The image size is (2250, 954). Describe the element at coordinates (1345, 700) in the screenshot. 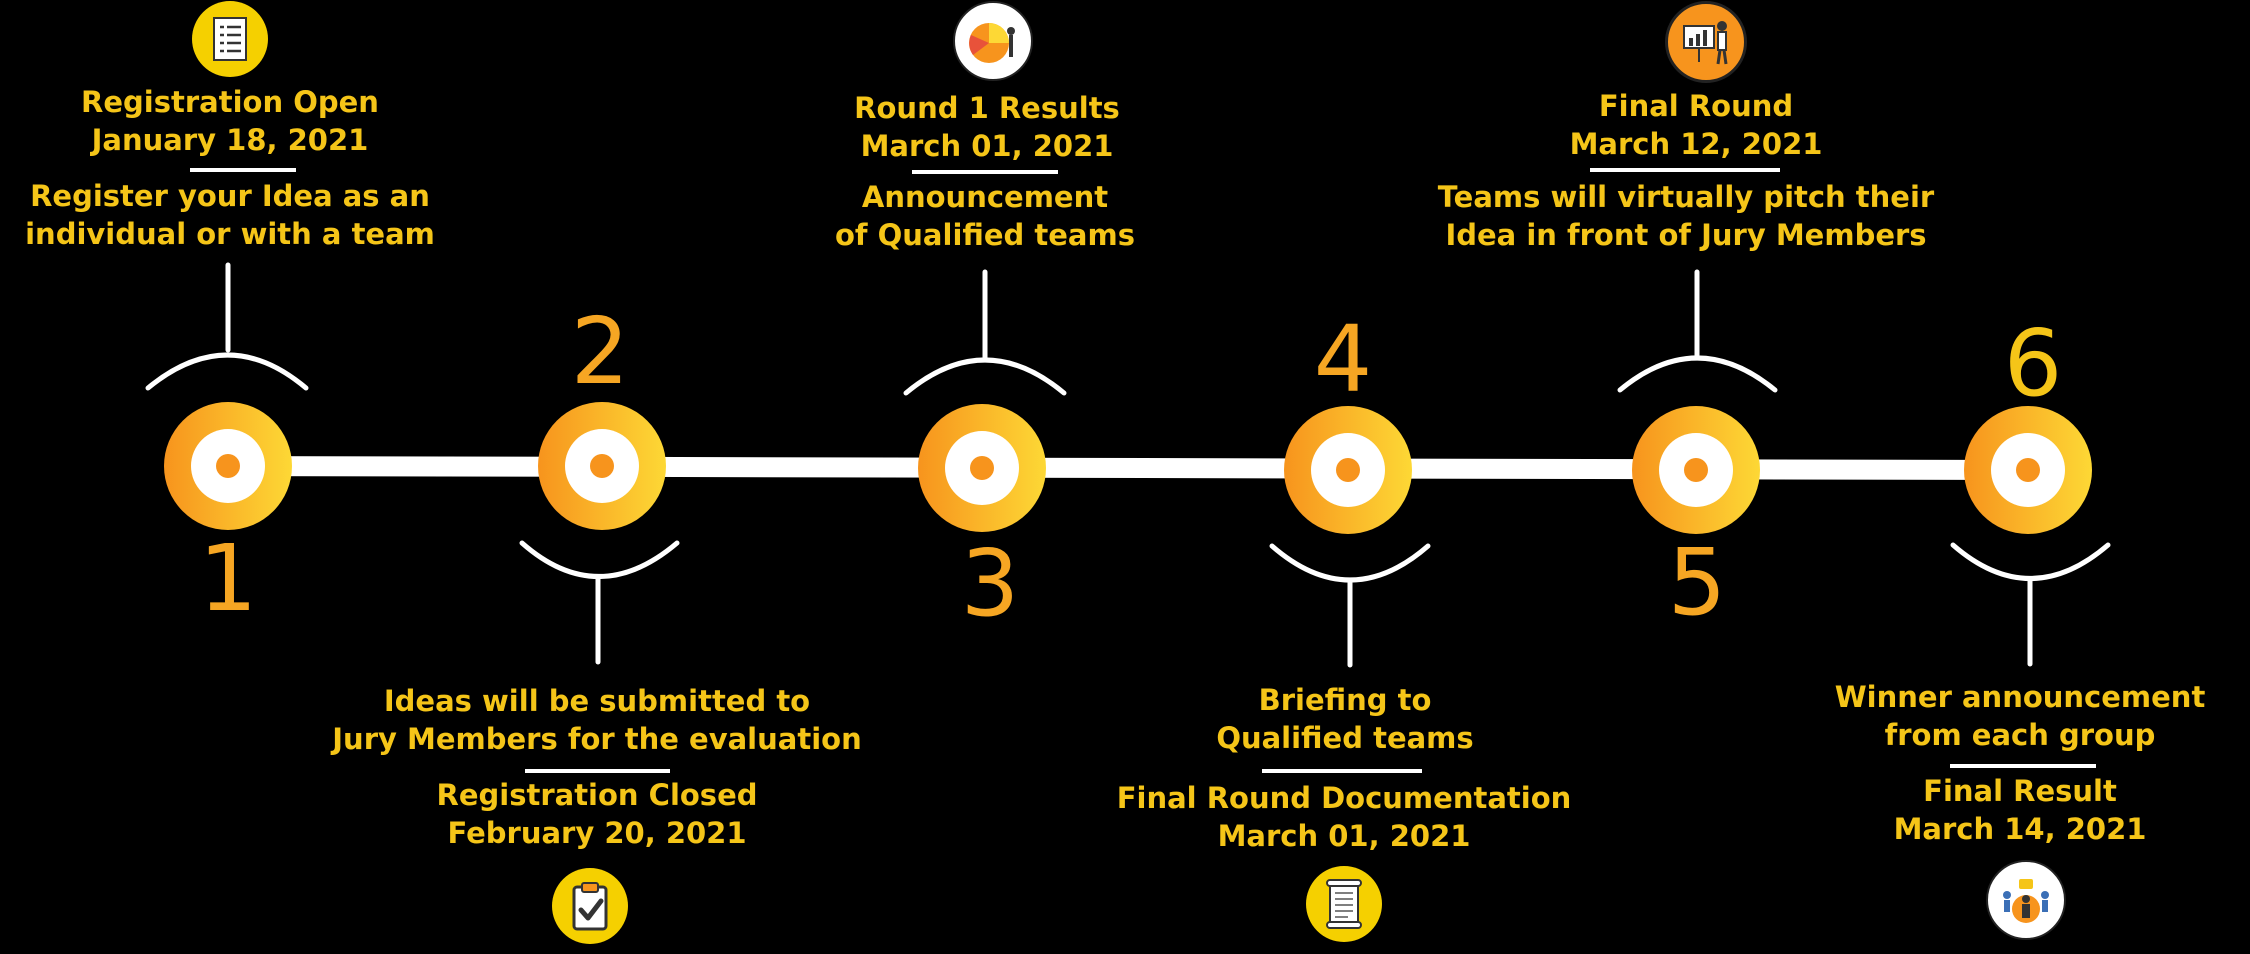

I see `milestone-desc-line-1: Briefing to` at that location.